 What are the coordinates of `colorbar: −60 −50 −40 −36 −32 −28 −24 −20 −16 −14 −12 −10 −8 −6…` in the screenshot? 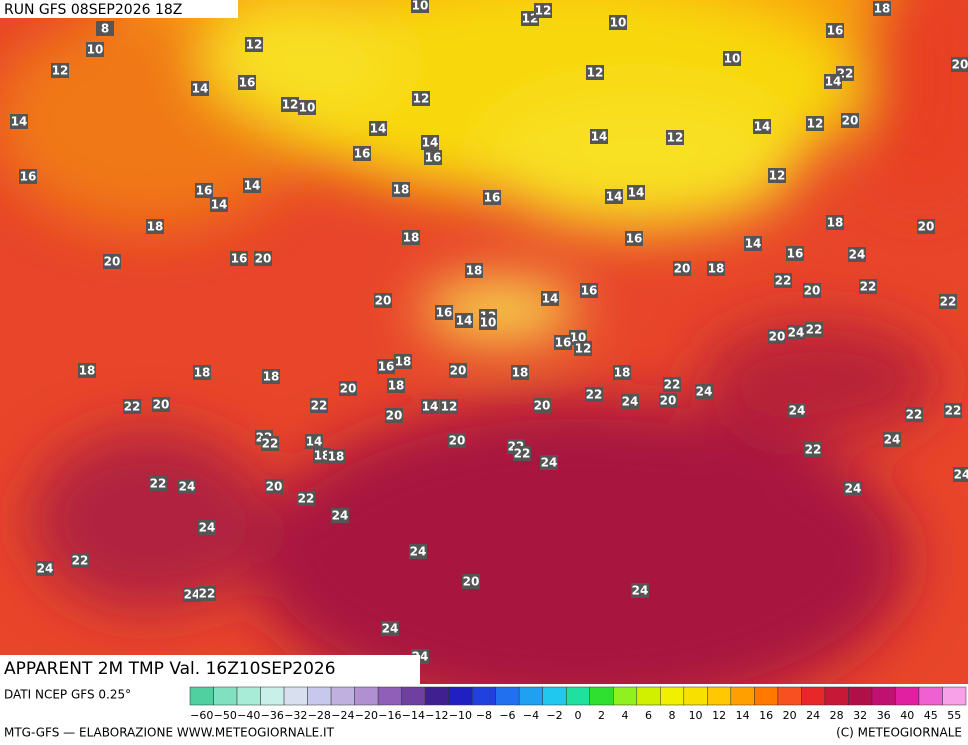 It's located at (578, 704).